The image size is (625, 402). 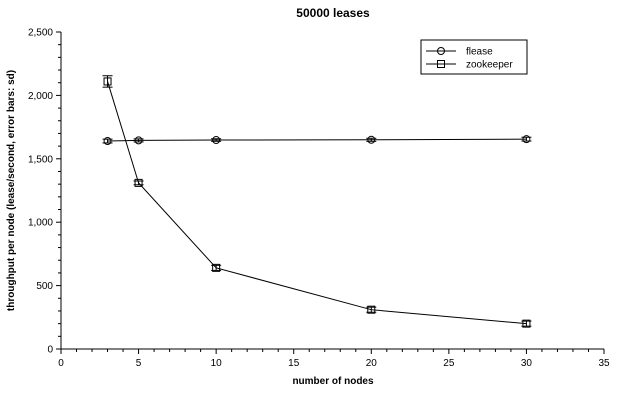 I want to click on series-flease, so click(x=317, y=140).